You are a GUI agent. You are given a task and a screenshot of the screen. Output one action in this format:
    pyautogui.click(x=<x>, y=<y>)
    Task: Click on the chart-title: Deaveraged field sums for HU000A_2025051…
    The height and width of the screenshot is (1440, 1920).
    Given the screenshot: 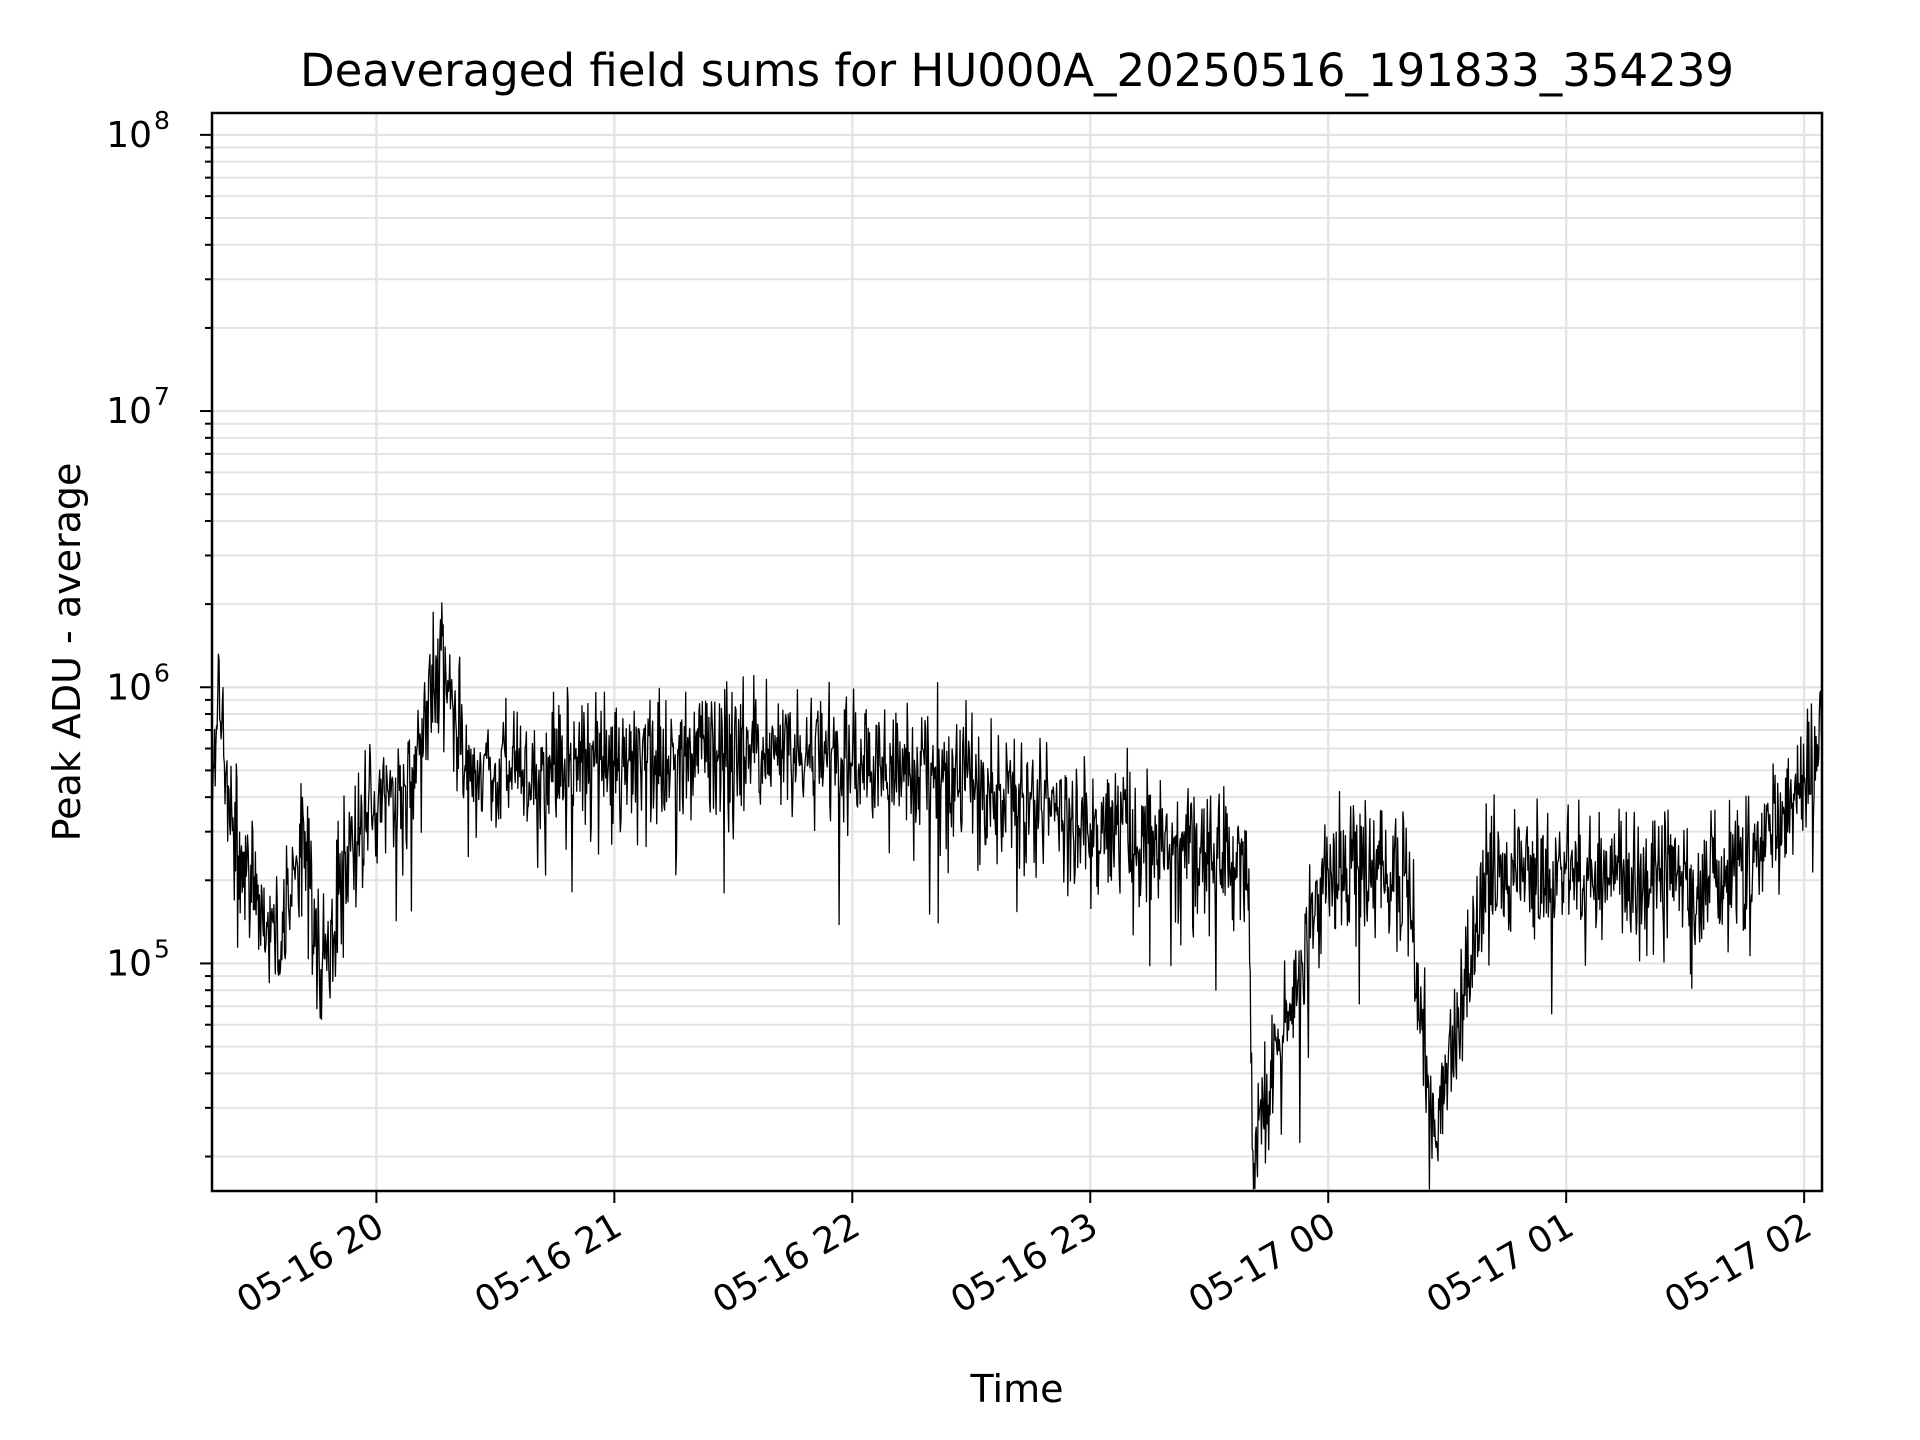 What is the action you would take?
    pyautogui.click(x=1017, y=70)
    